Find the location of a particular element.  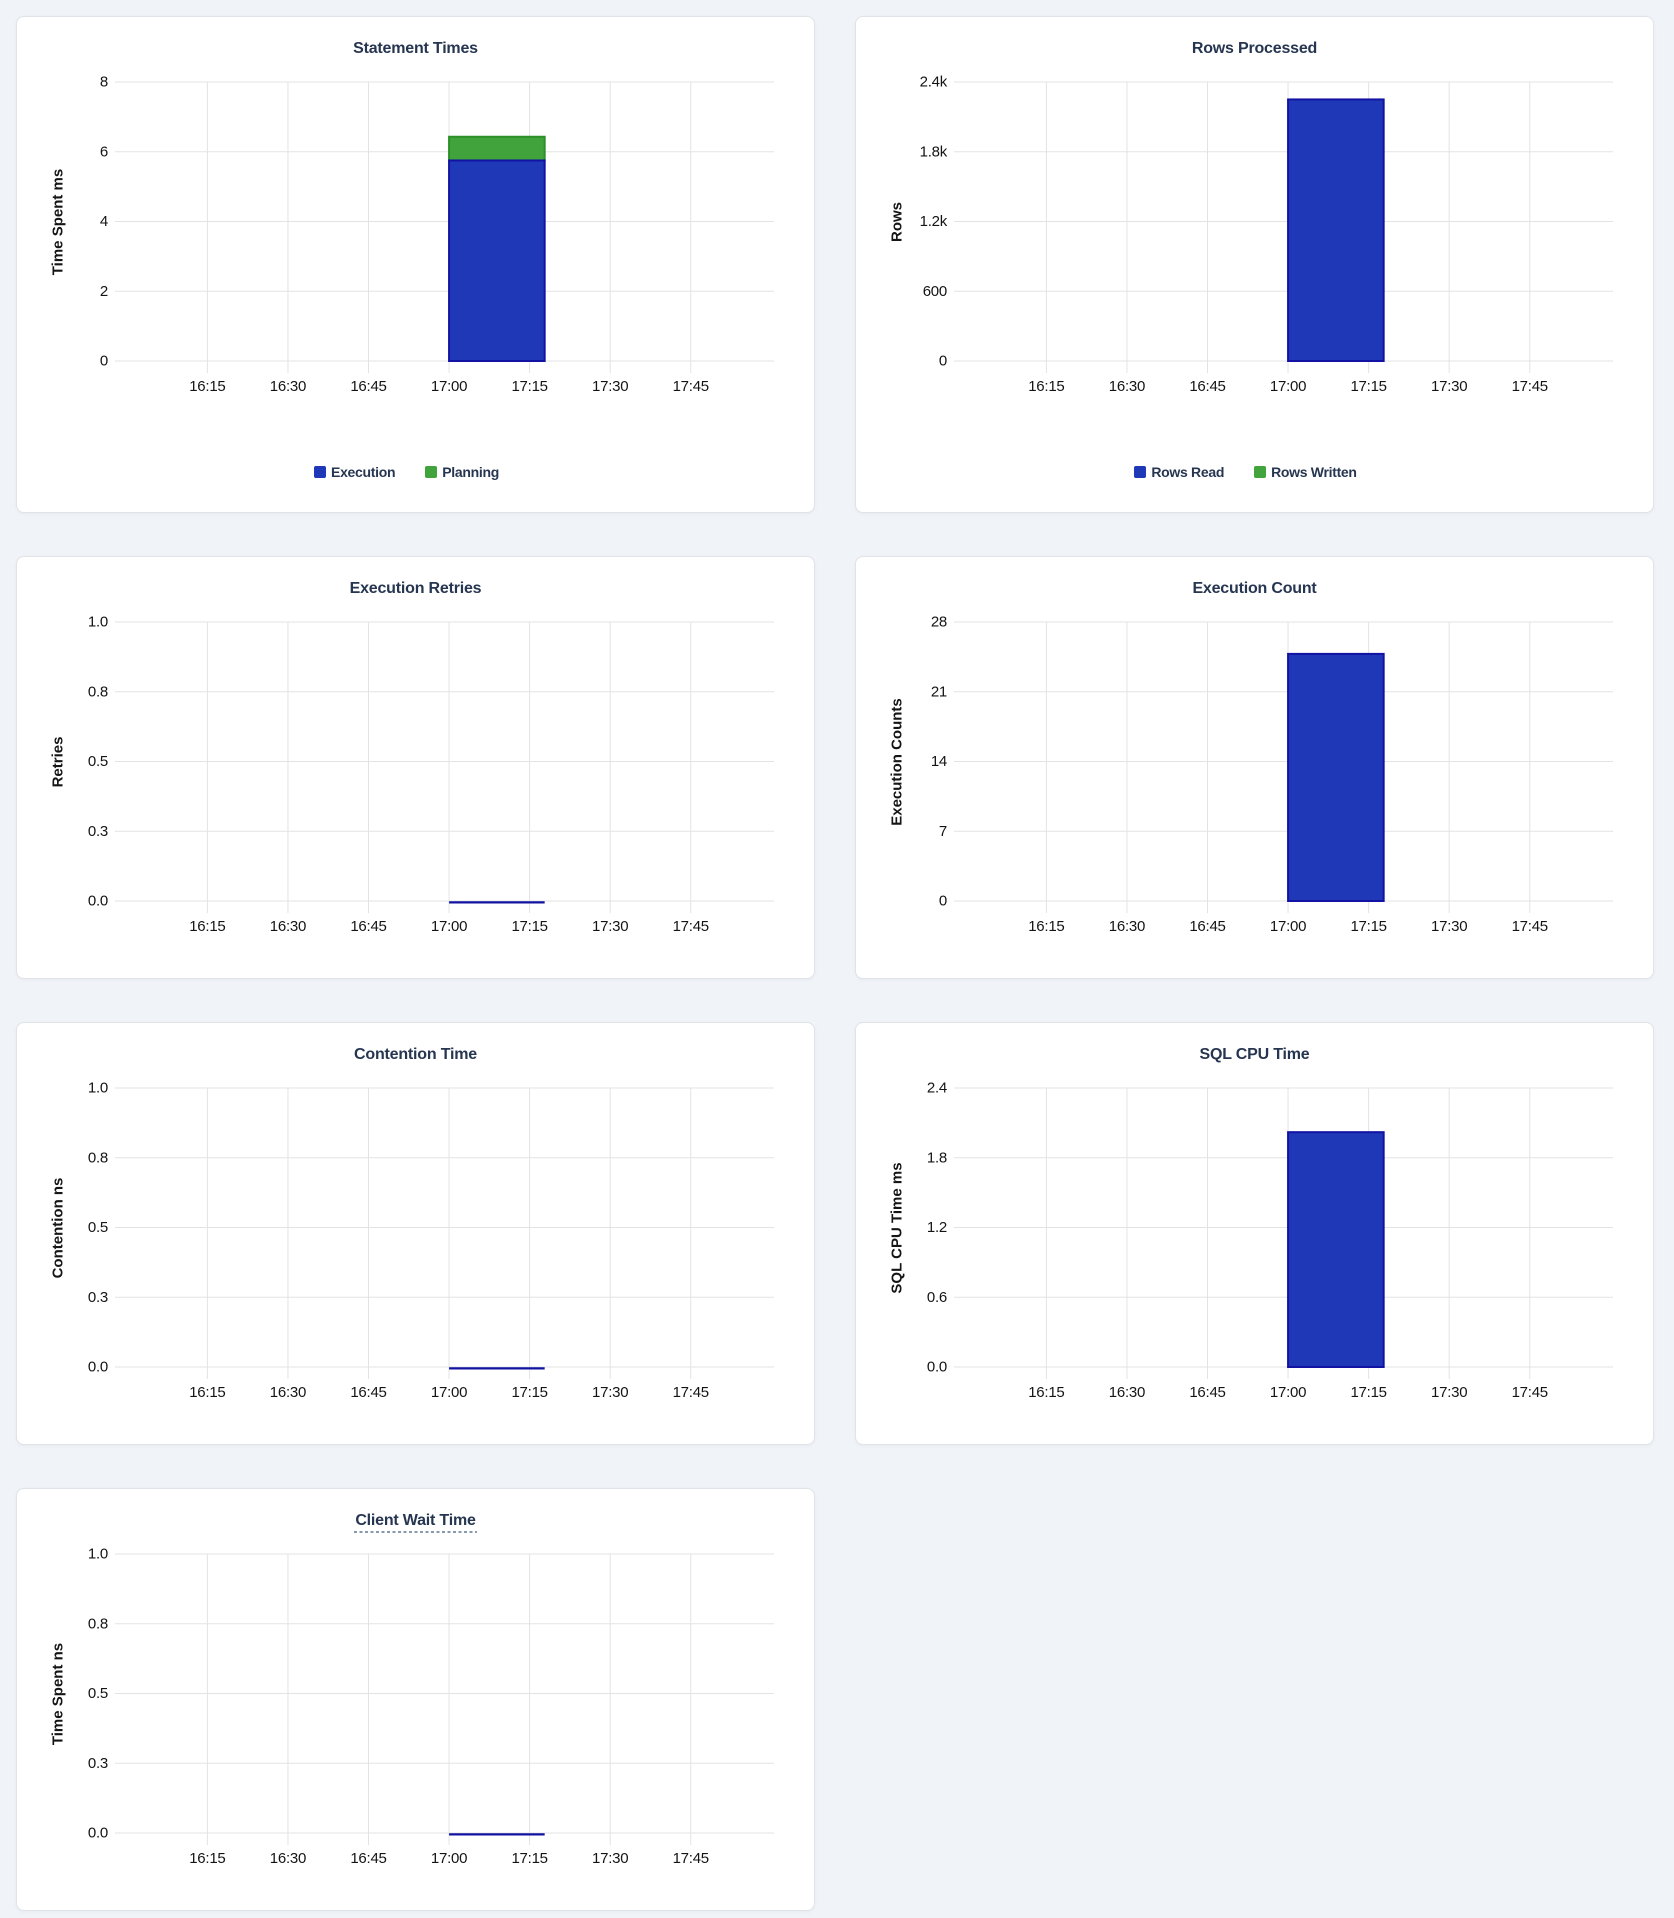

svg-text: 2 is located at coordinates (104, 291).